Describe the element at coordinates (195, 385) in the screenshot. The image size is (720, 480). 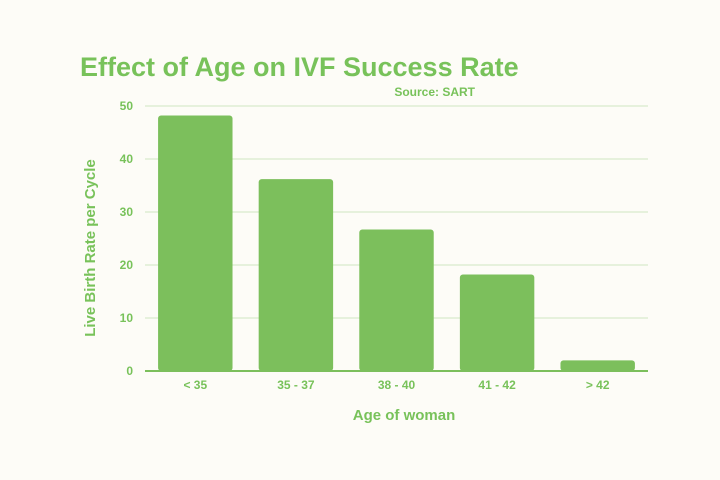
I see `x-tick-label: < 35` at that location.